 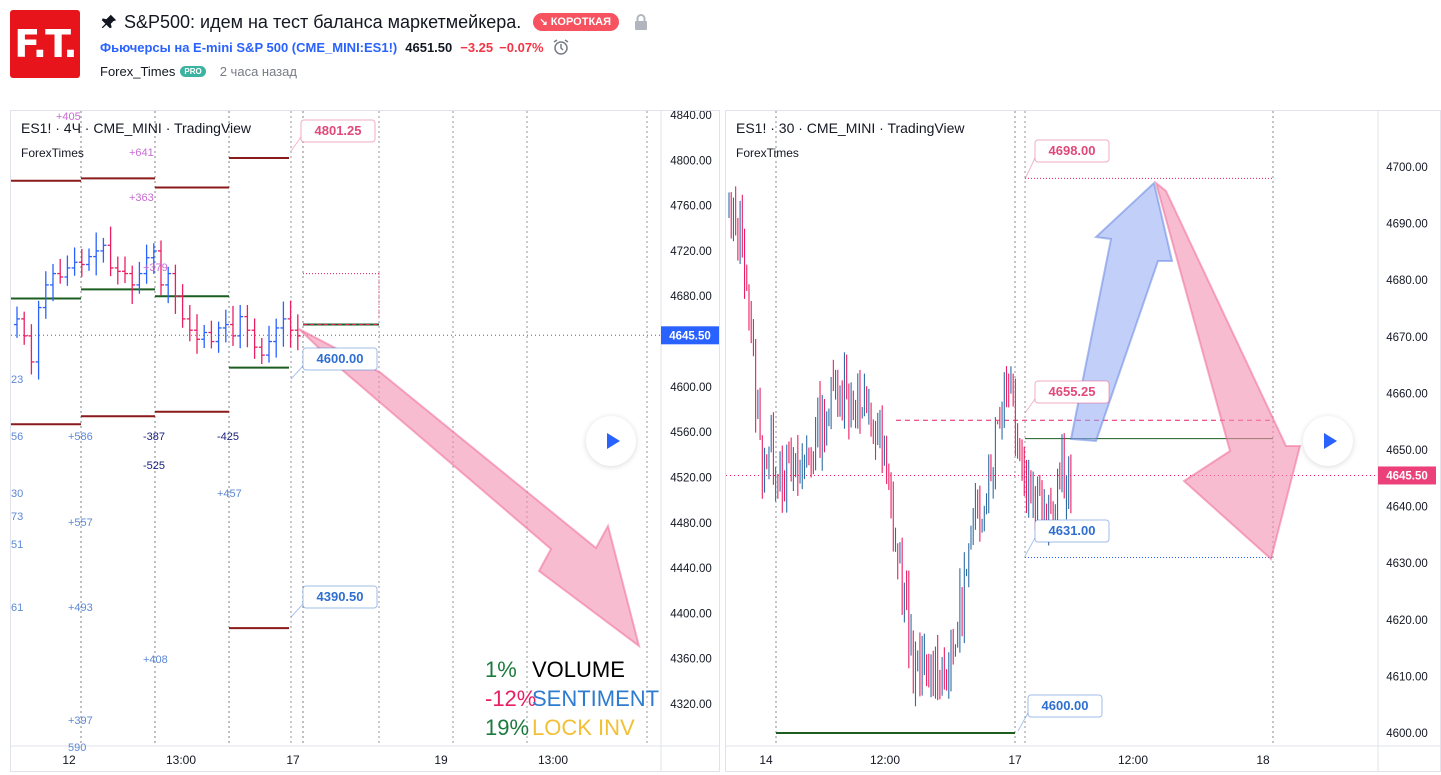 I want to click on stat-label: SENTIMENT, so click(x=595, y=698).